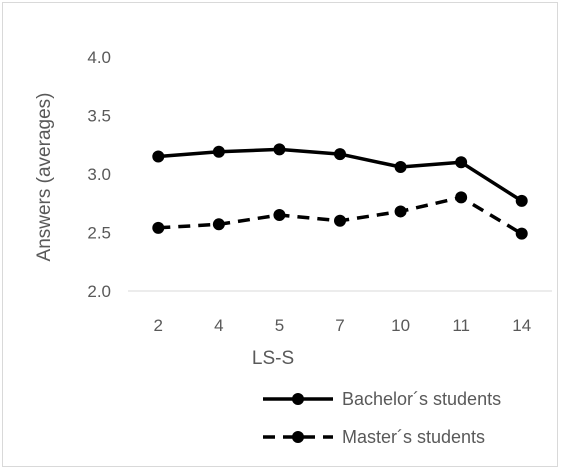 This screenshot has height=471, width=562. Describe the element at coordinates (413, 437) in the screenshot. I see `legend-label: Master´s students` at that location.